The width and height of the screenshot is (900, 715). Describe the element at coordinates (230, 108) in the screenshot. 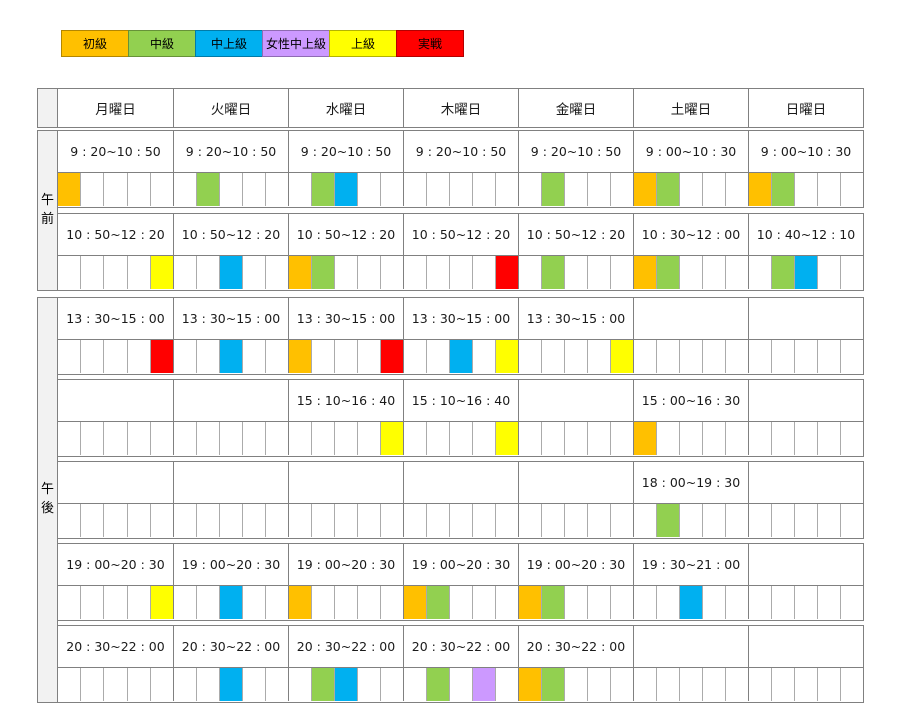

I see `day-header-tuesday: 火曜日` at that location.